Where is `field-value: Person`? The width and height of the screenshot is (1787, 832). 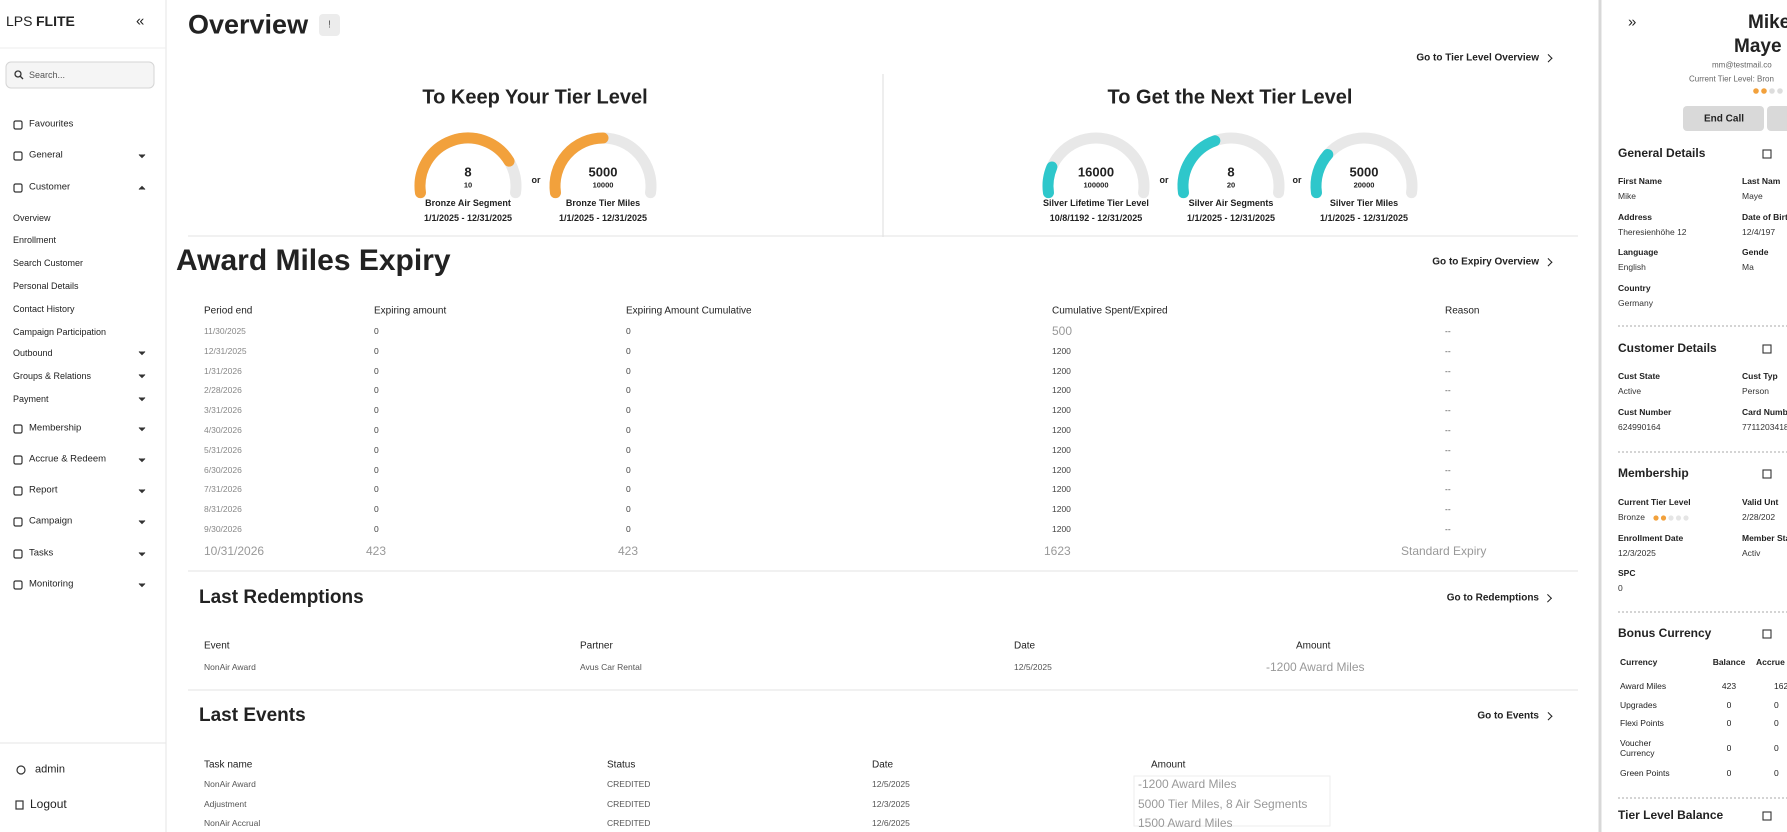
field-value: Person is located at coordinates (1755, 391).